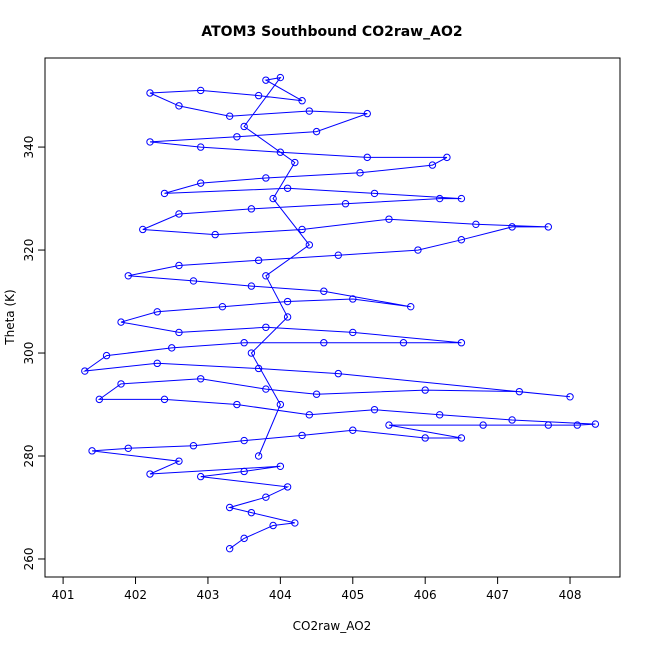 The height and width of the screenshot is (654, 650). I want to click on x-tick-label: 404, so click(280, 595).